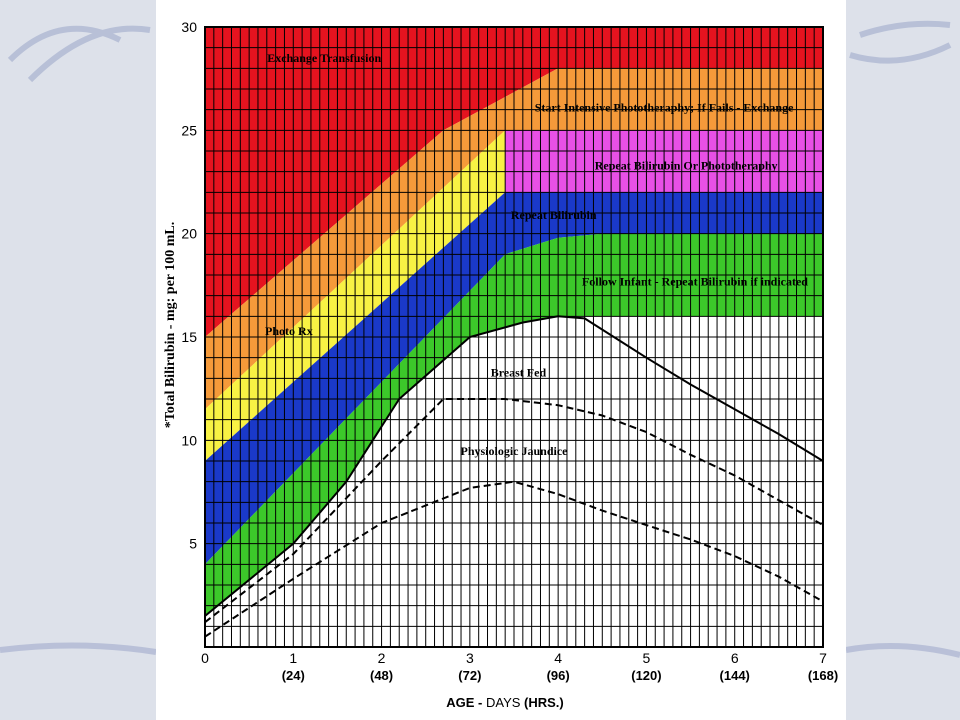 The image size is (960, 720). Describe the element at coordinates (469, 675) in the screenshot. I see `x-tick-hours-label: (72)` at that location.